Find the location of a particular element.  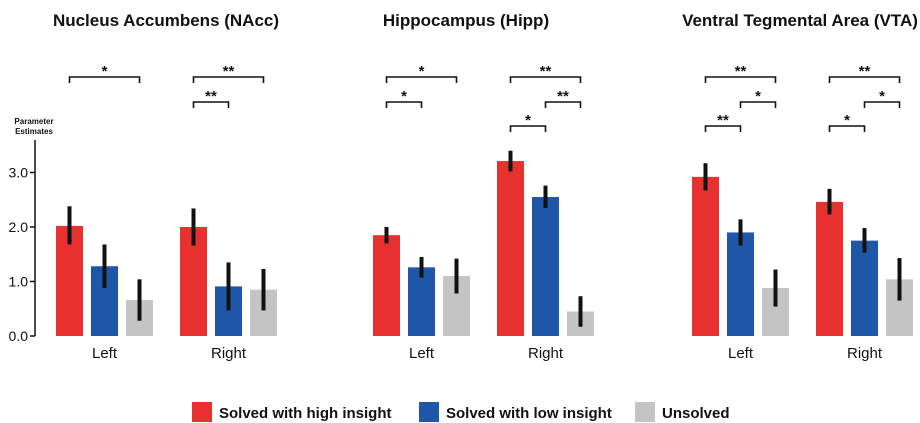

legend-label: Solved with high insight is located at coordinates (305, 413).